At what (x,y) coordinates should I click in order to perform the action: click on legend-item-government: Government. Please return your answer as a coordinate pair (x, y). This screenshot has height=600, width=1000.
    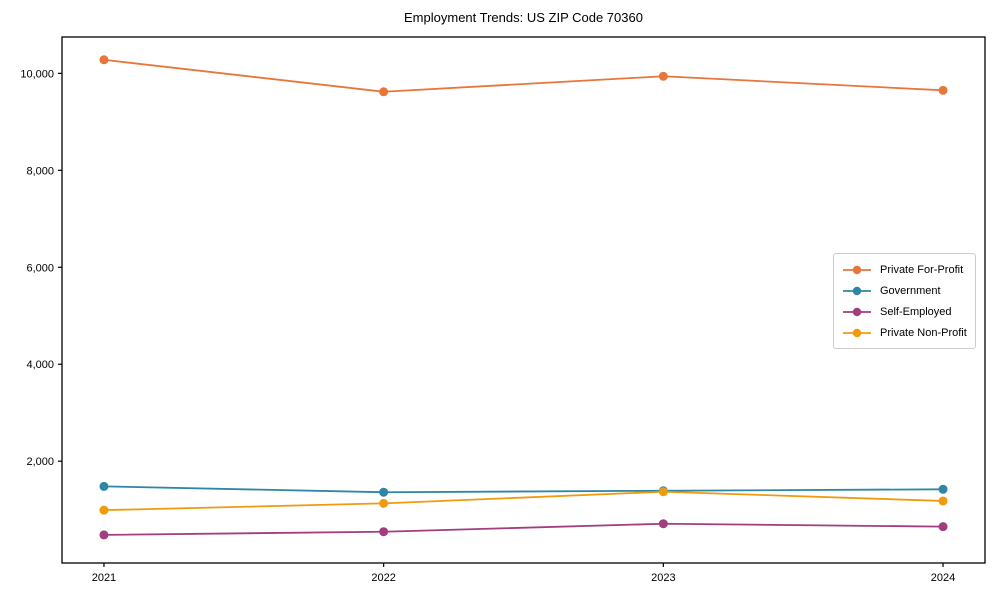
    Looking at the image, I should click on (904, 290).